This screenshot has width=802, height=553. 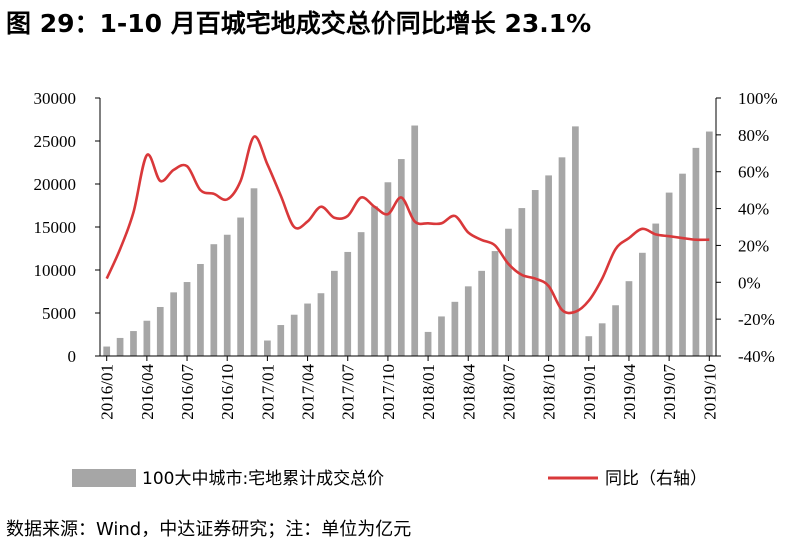 I want to click on bar-2016/11, so click(x=240, y=286).